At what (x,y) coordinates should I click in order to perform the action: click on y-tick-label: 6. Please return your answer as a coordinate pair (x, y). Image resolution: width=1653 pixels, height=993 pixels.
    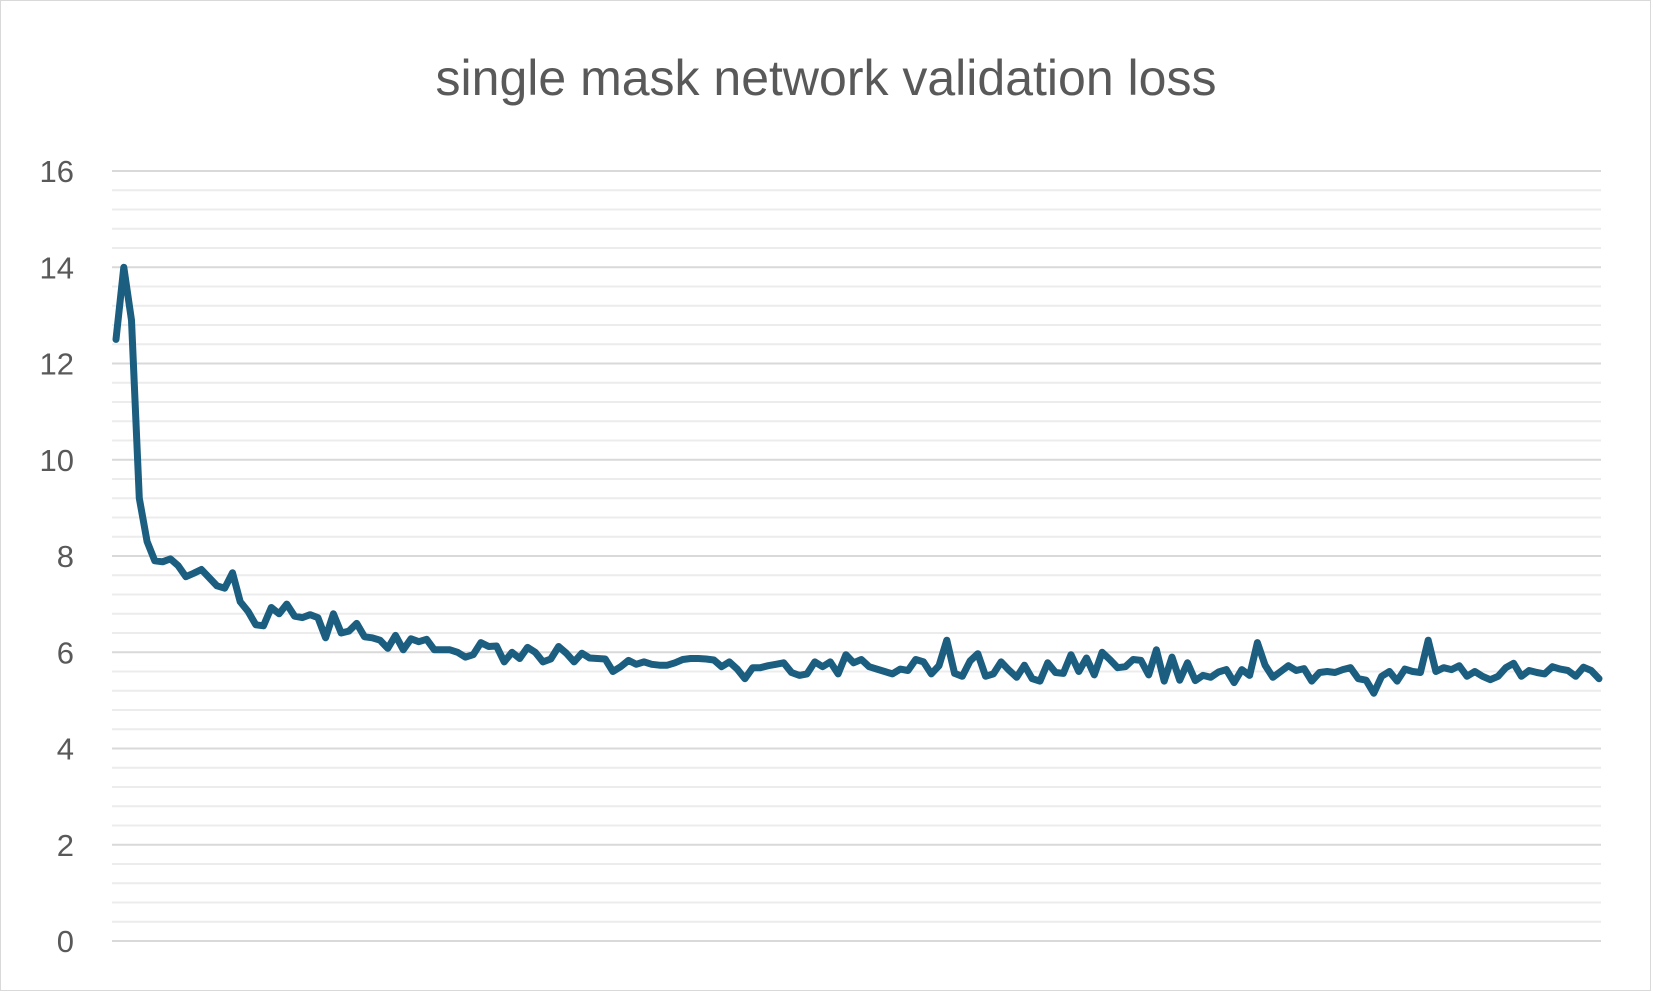
    Looking at the image, I should click on (65, 652).